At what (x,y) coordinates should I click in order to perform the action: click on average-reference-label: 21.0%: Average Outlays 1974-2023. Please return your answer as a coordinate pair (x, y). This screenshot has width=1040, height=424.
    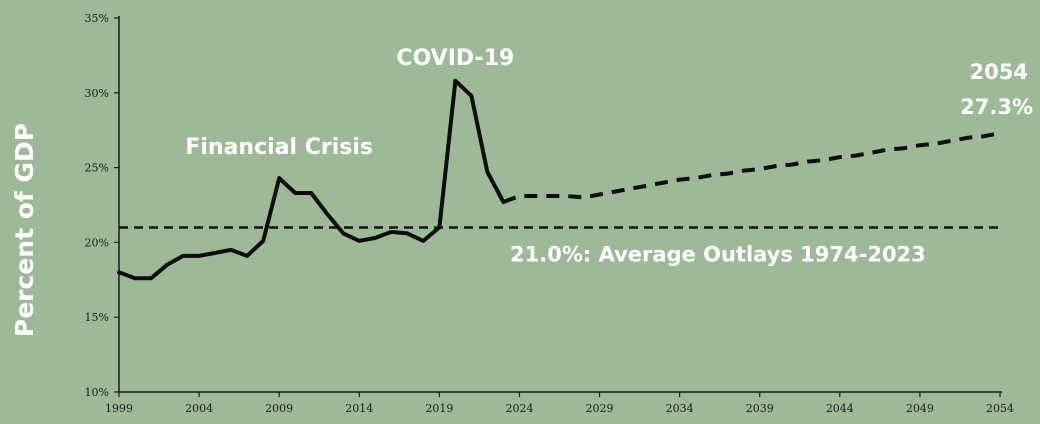
    Looking at the image, I should click on (718, 254).